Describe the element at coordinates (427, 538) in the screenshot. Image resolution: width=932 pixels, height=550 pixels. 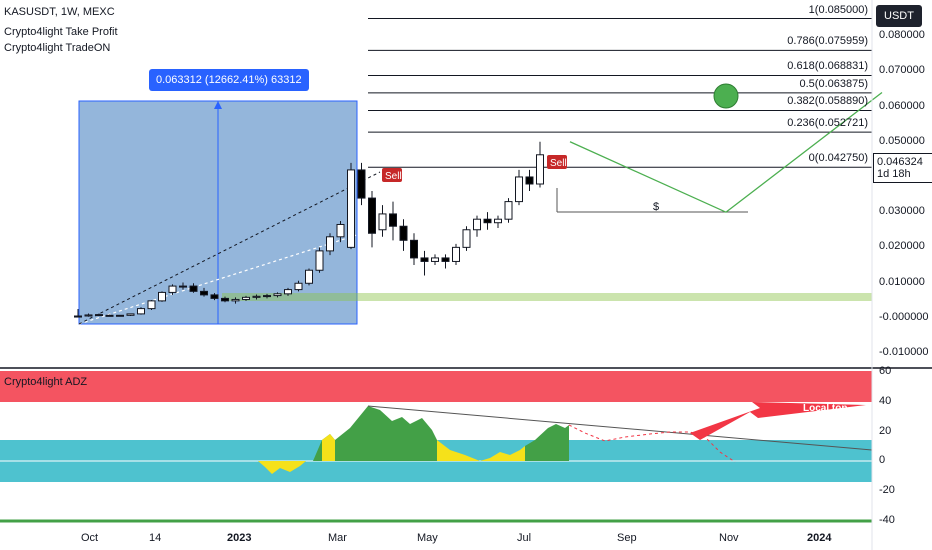
I see `time-tick: May` at that location.